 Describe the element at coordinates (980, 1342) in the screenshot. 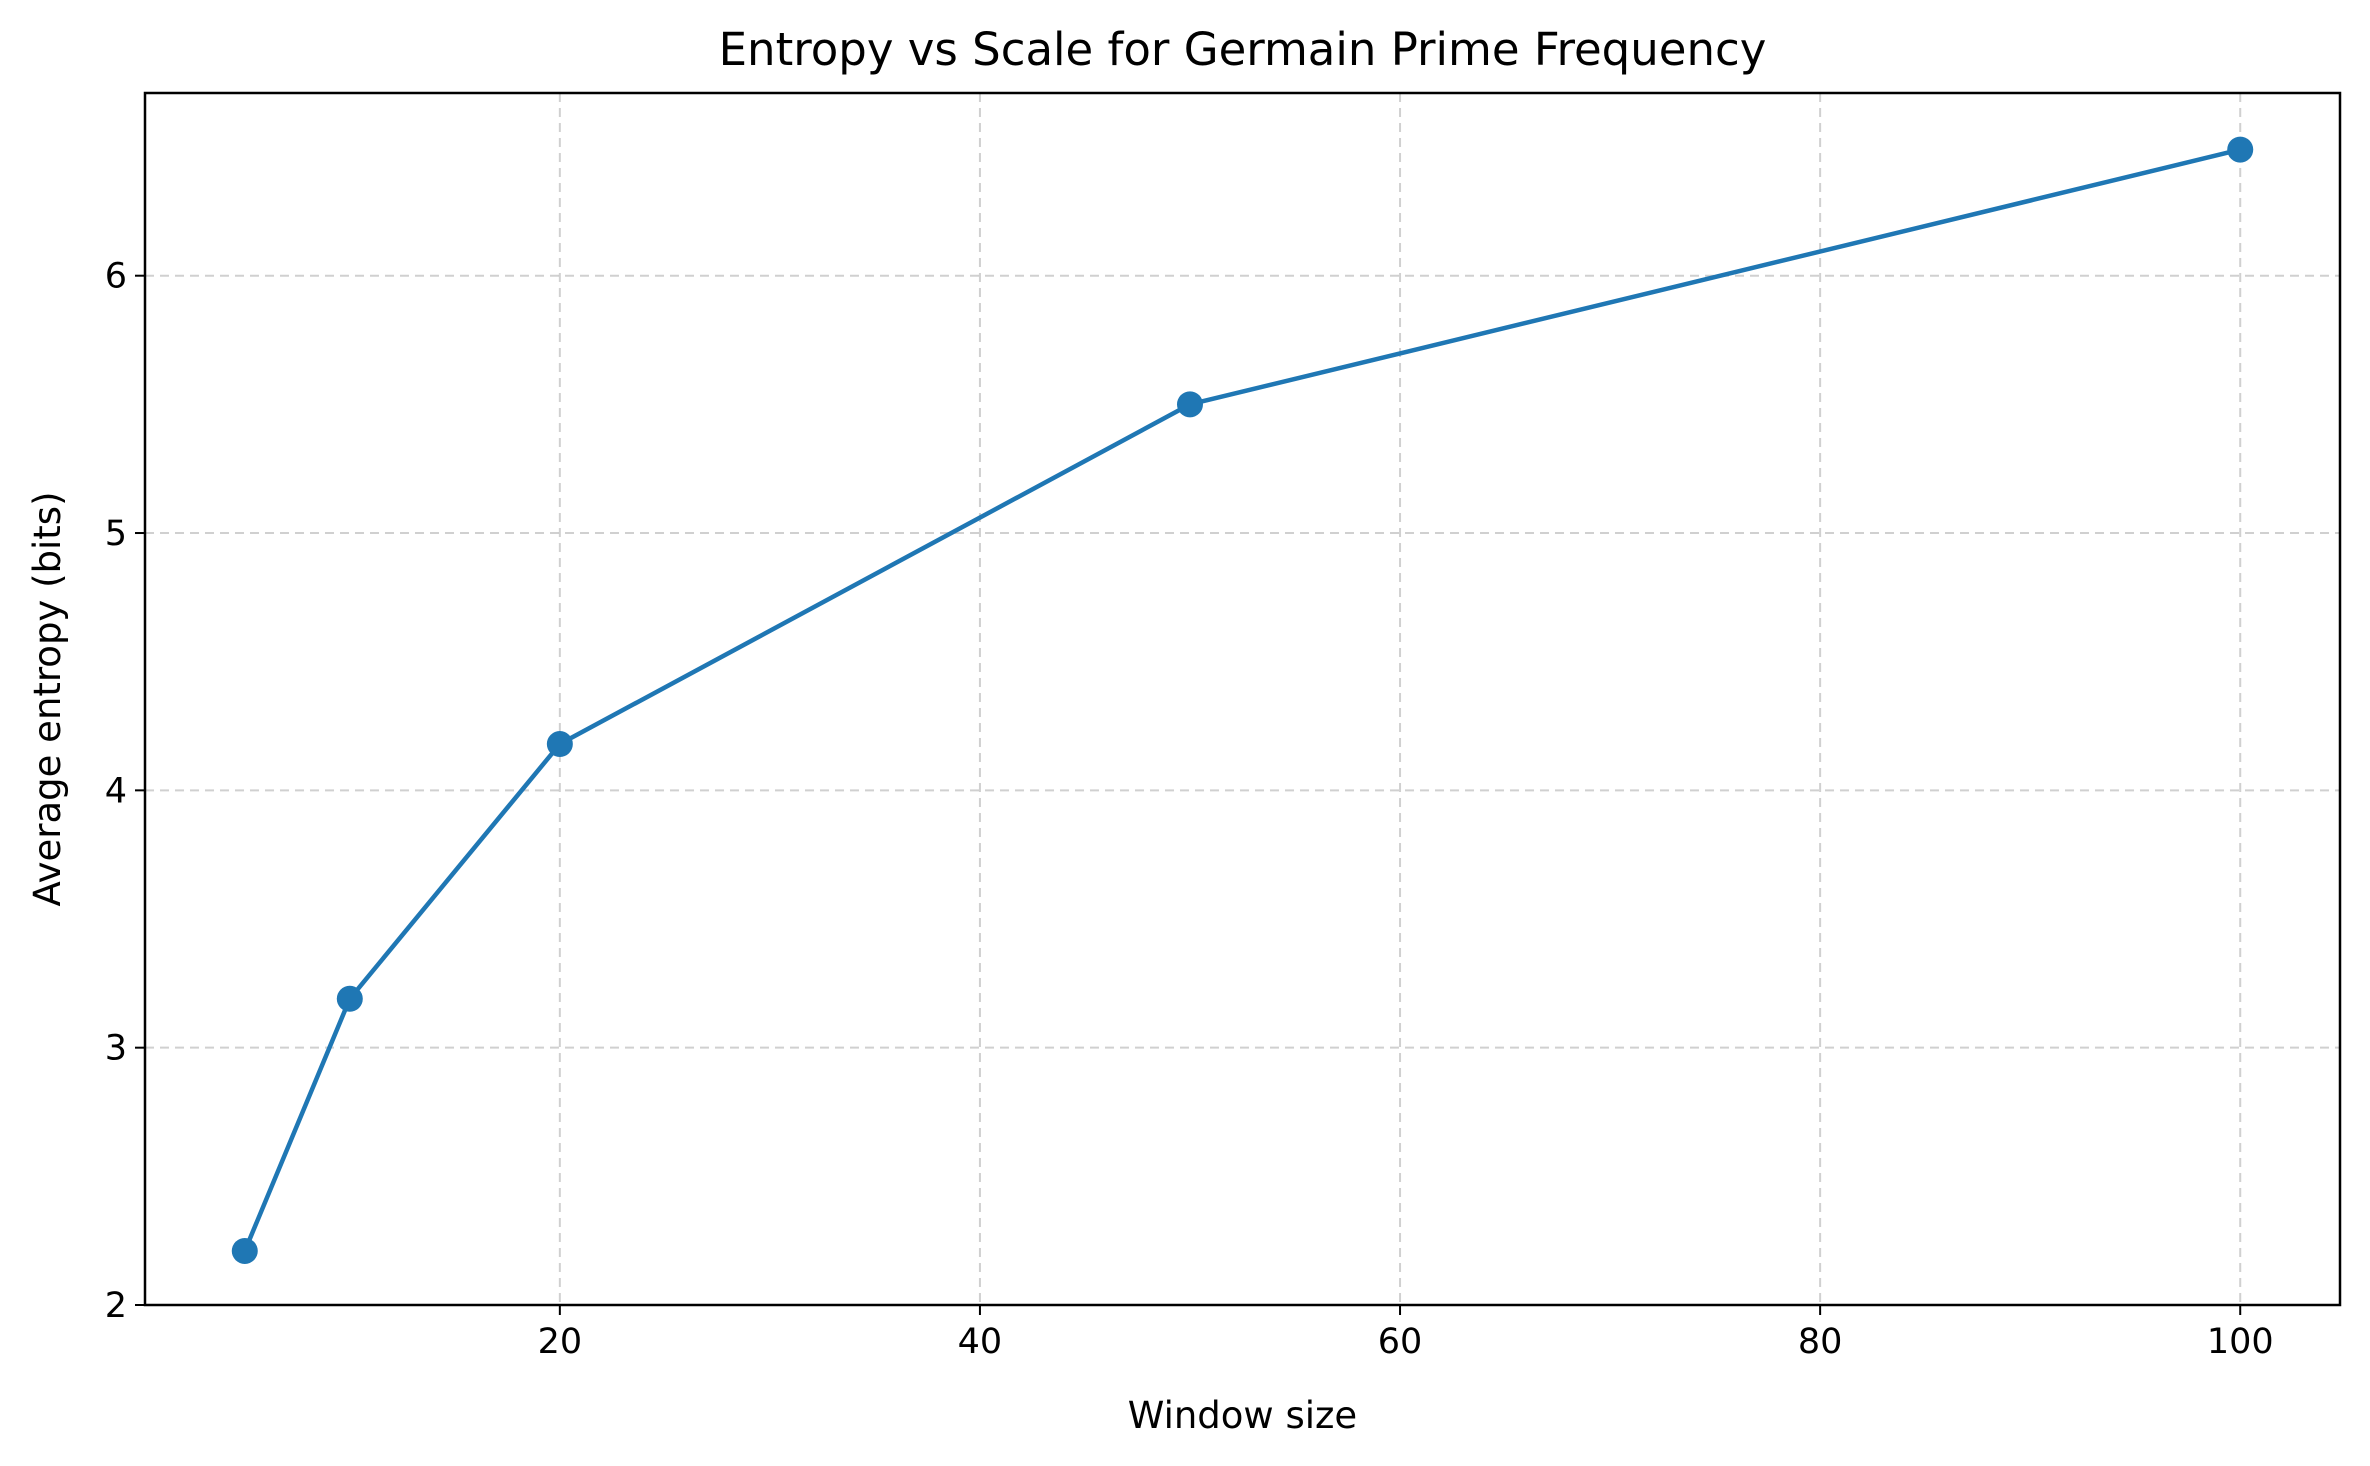

I see `x-tick-label: 40` at that location.